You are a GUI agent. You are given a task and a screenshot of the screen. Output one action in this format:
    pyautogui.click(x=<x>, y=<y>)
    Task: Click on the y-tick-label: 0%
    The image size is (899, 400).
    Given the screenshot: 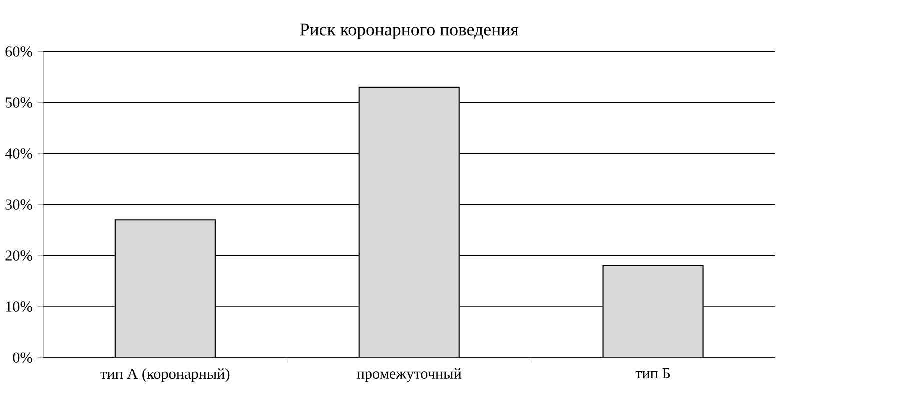 What is the action you would take?
    pyautogui.click(x=22, y=358)
    